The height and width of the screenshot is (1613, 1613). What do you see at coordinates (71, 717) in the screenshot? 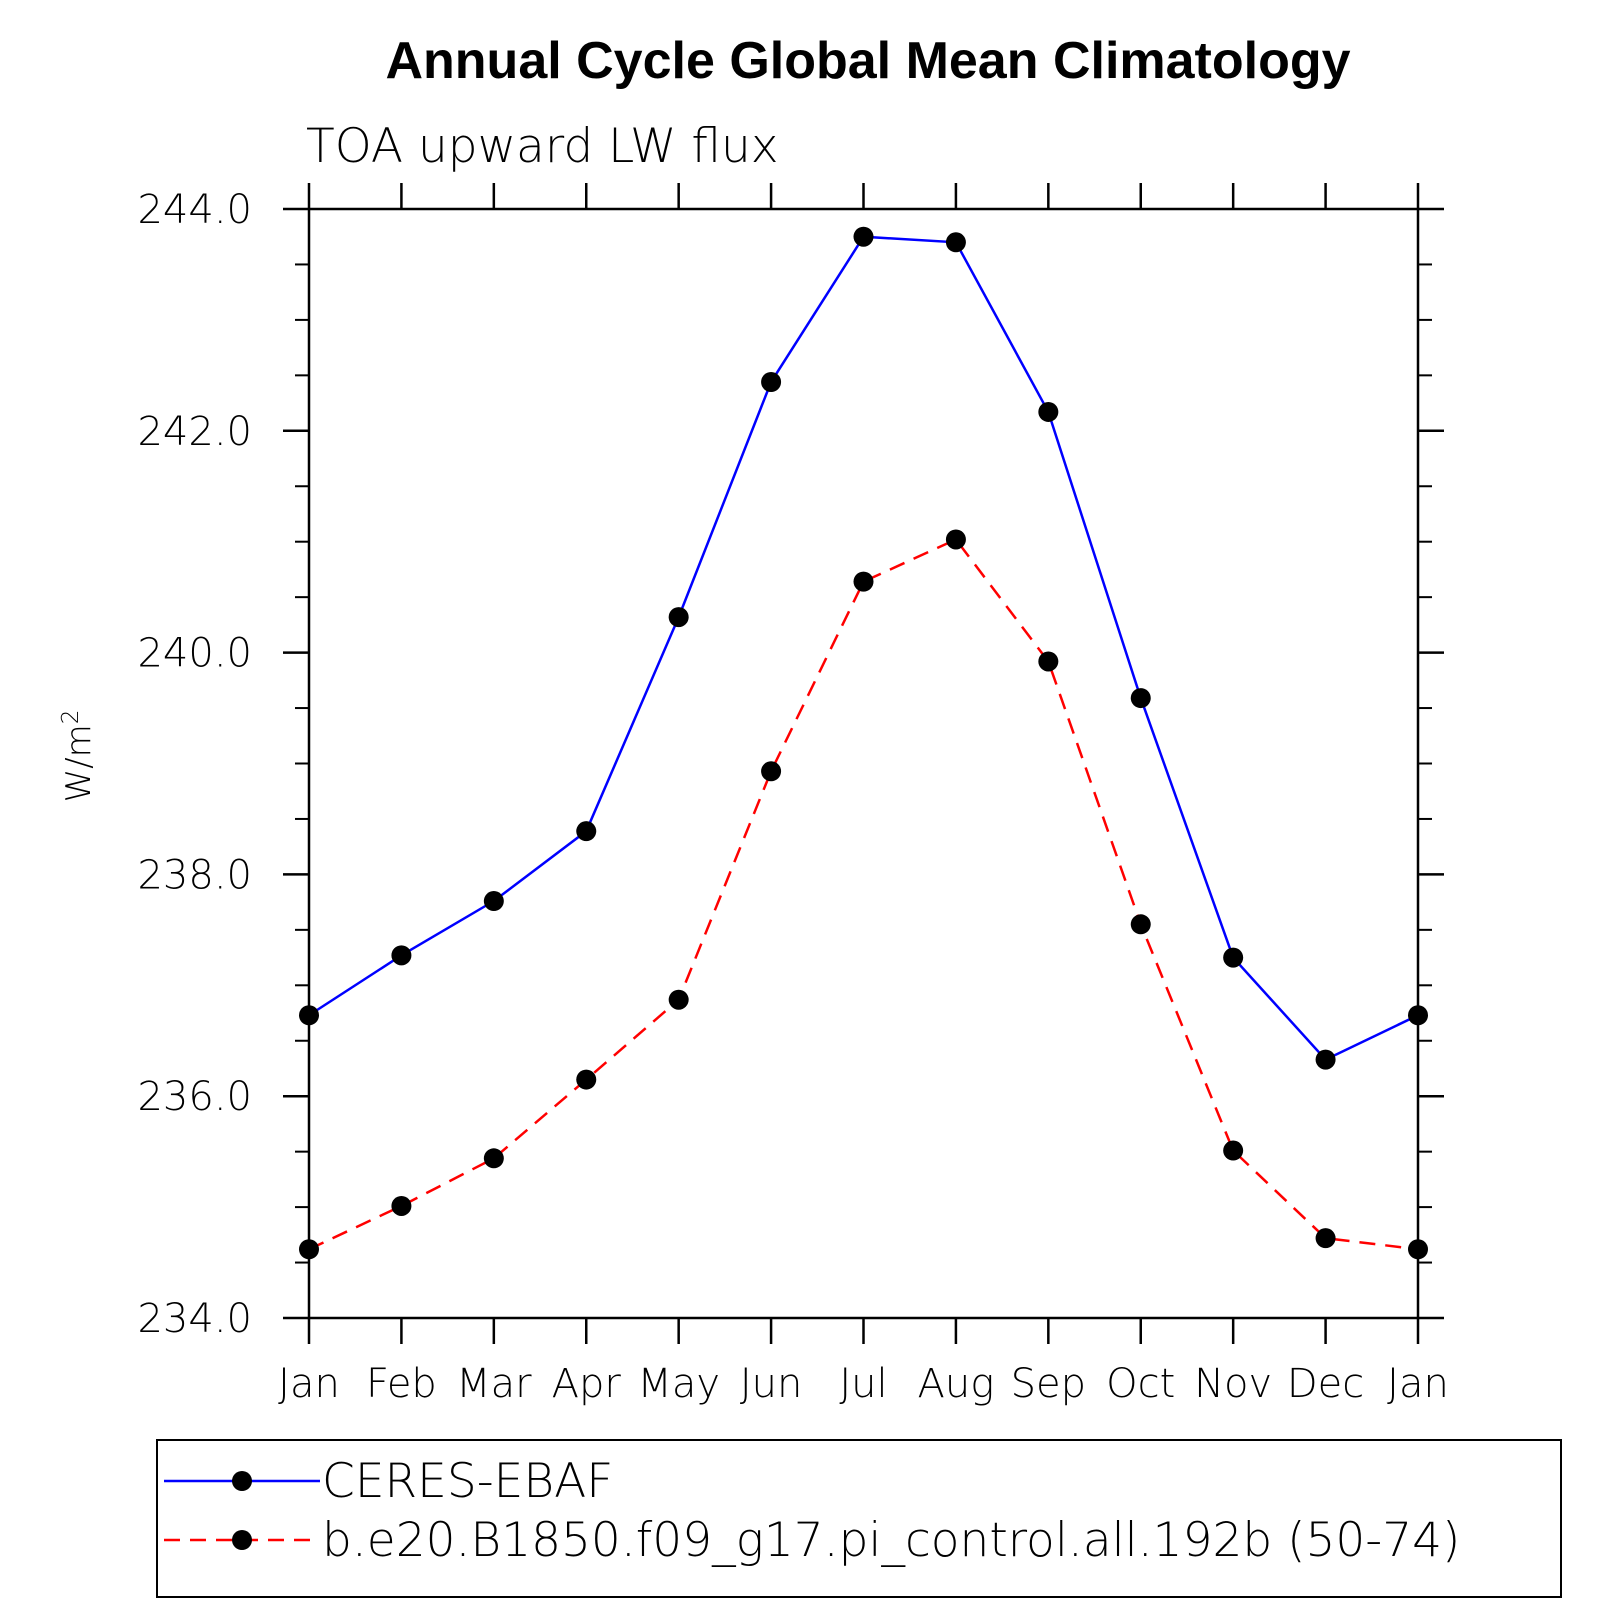
I see `y-axis-label-superscript: 2` at bounding box center [71, 717].